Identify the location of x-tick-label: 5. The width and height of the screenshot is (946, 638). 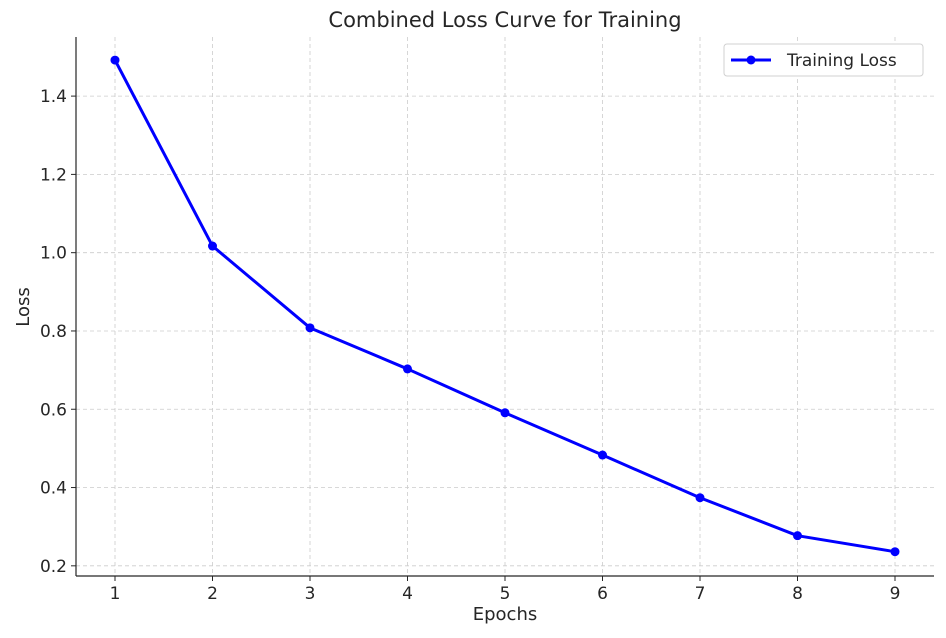
(505, 594).